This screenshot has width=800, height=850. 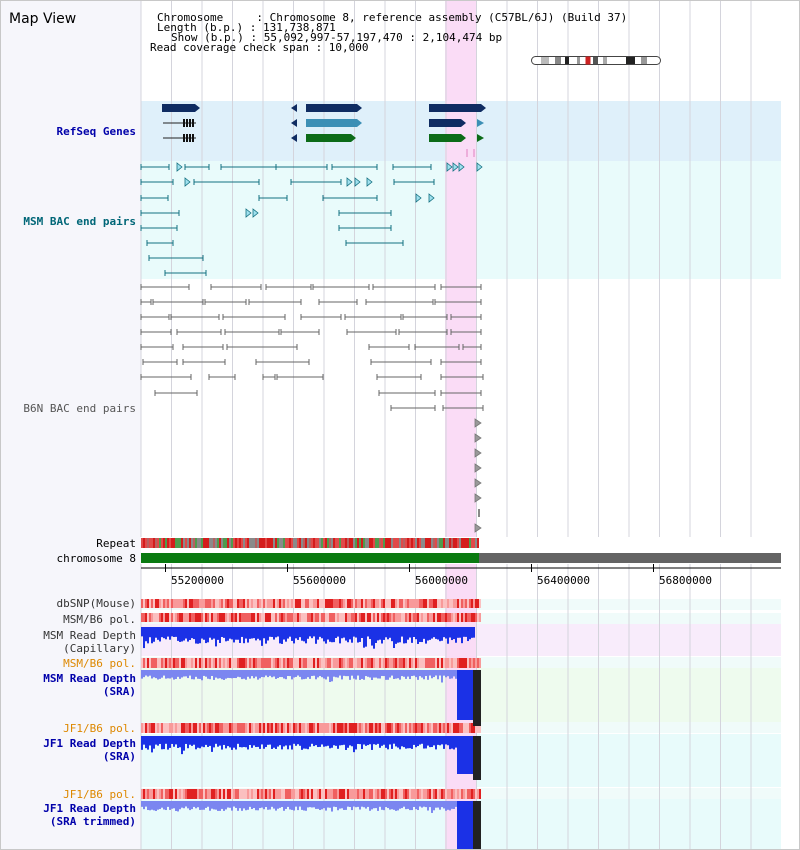 I want to click on track-label-b6n-bac: B6N BAC end pairs, so click(x=79, y=408).